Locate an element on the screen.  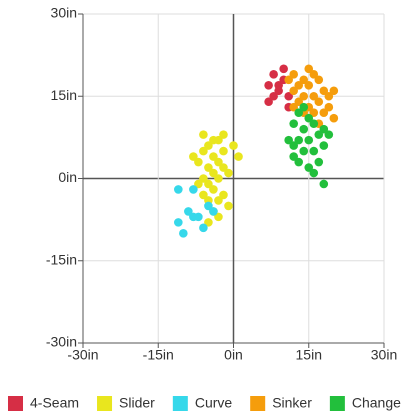
x-tick-label: -15in is located at coordinates (158, 355).